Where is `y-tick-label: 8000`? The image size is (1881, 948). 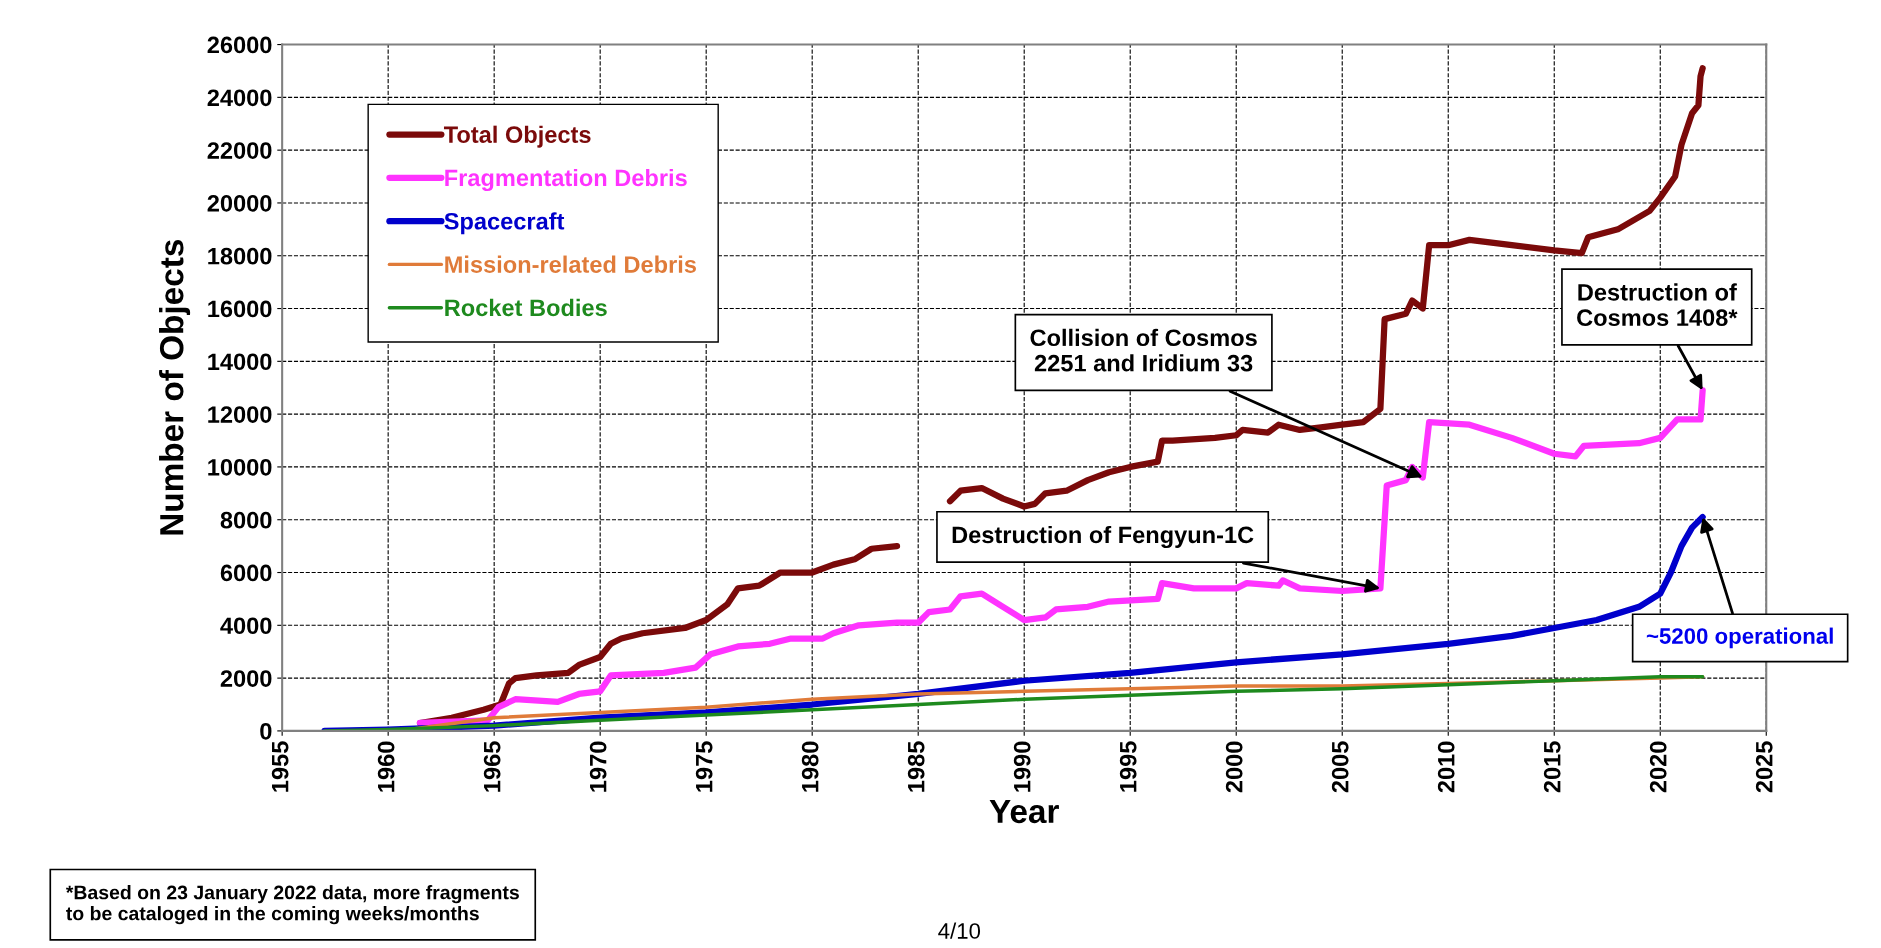 y-tick-label: 8000 is located at coordinates (246, 520).